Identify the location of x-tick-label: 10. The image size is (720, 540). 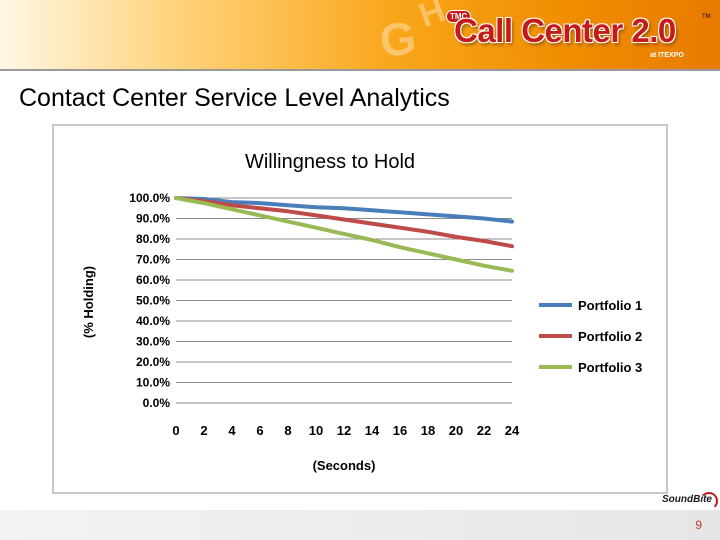
(316, 430).